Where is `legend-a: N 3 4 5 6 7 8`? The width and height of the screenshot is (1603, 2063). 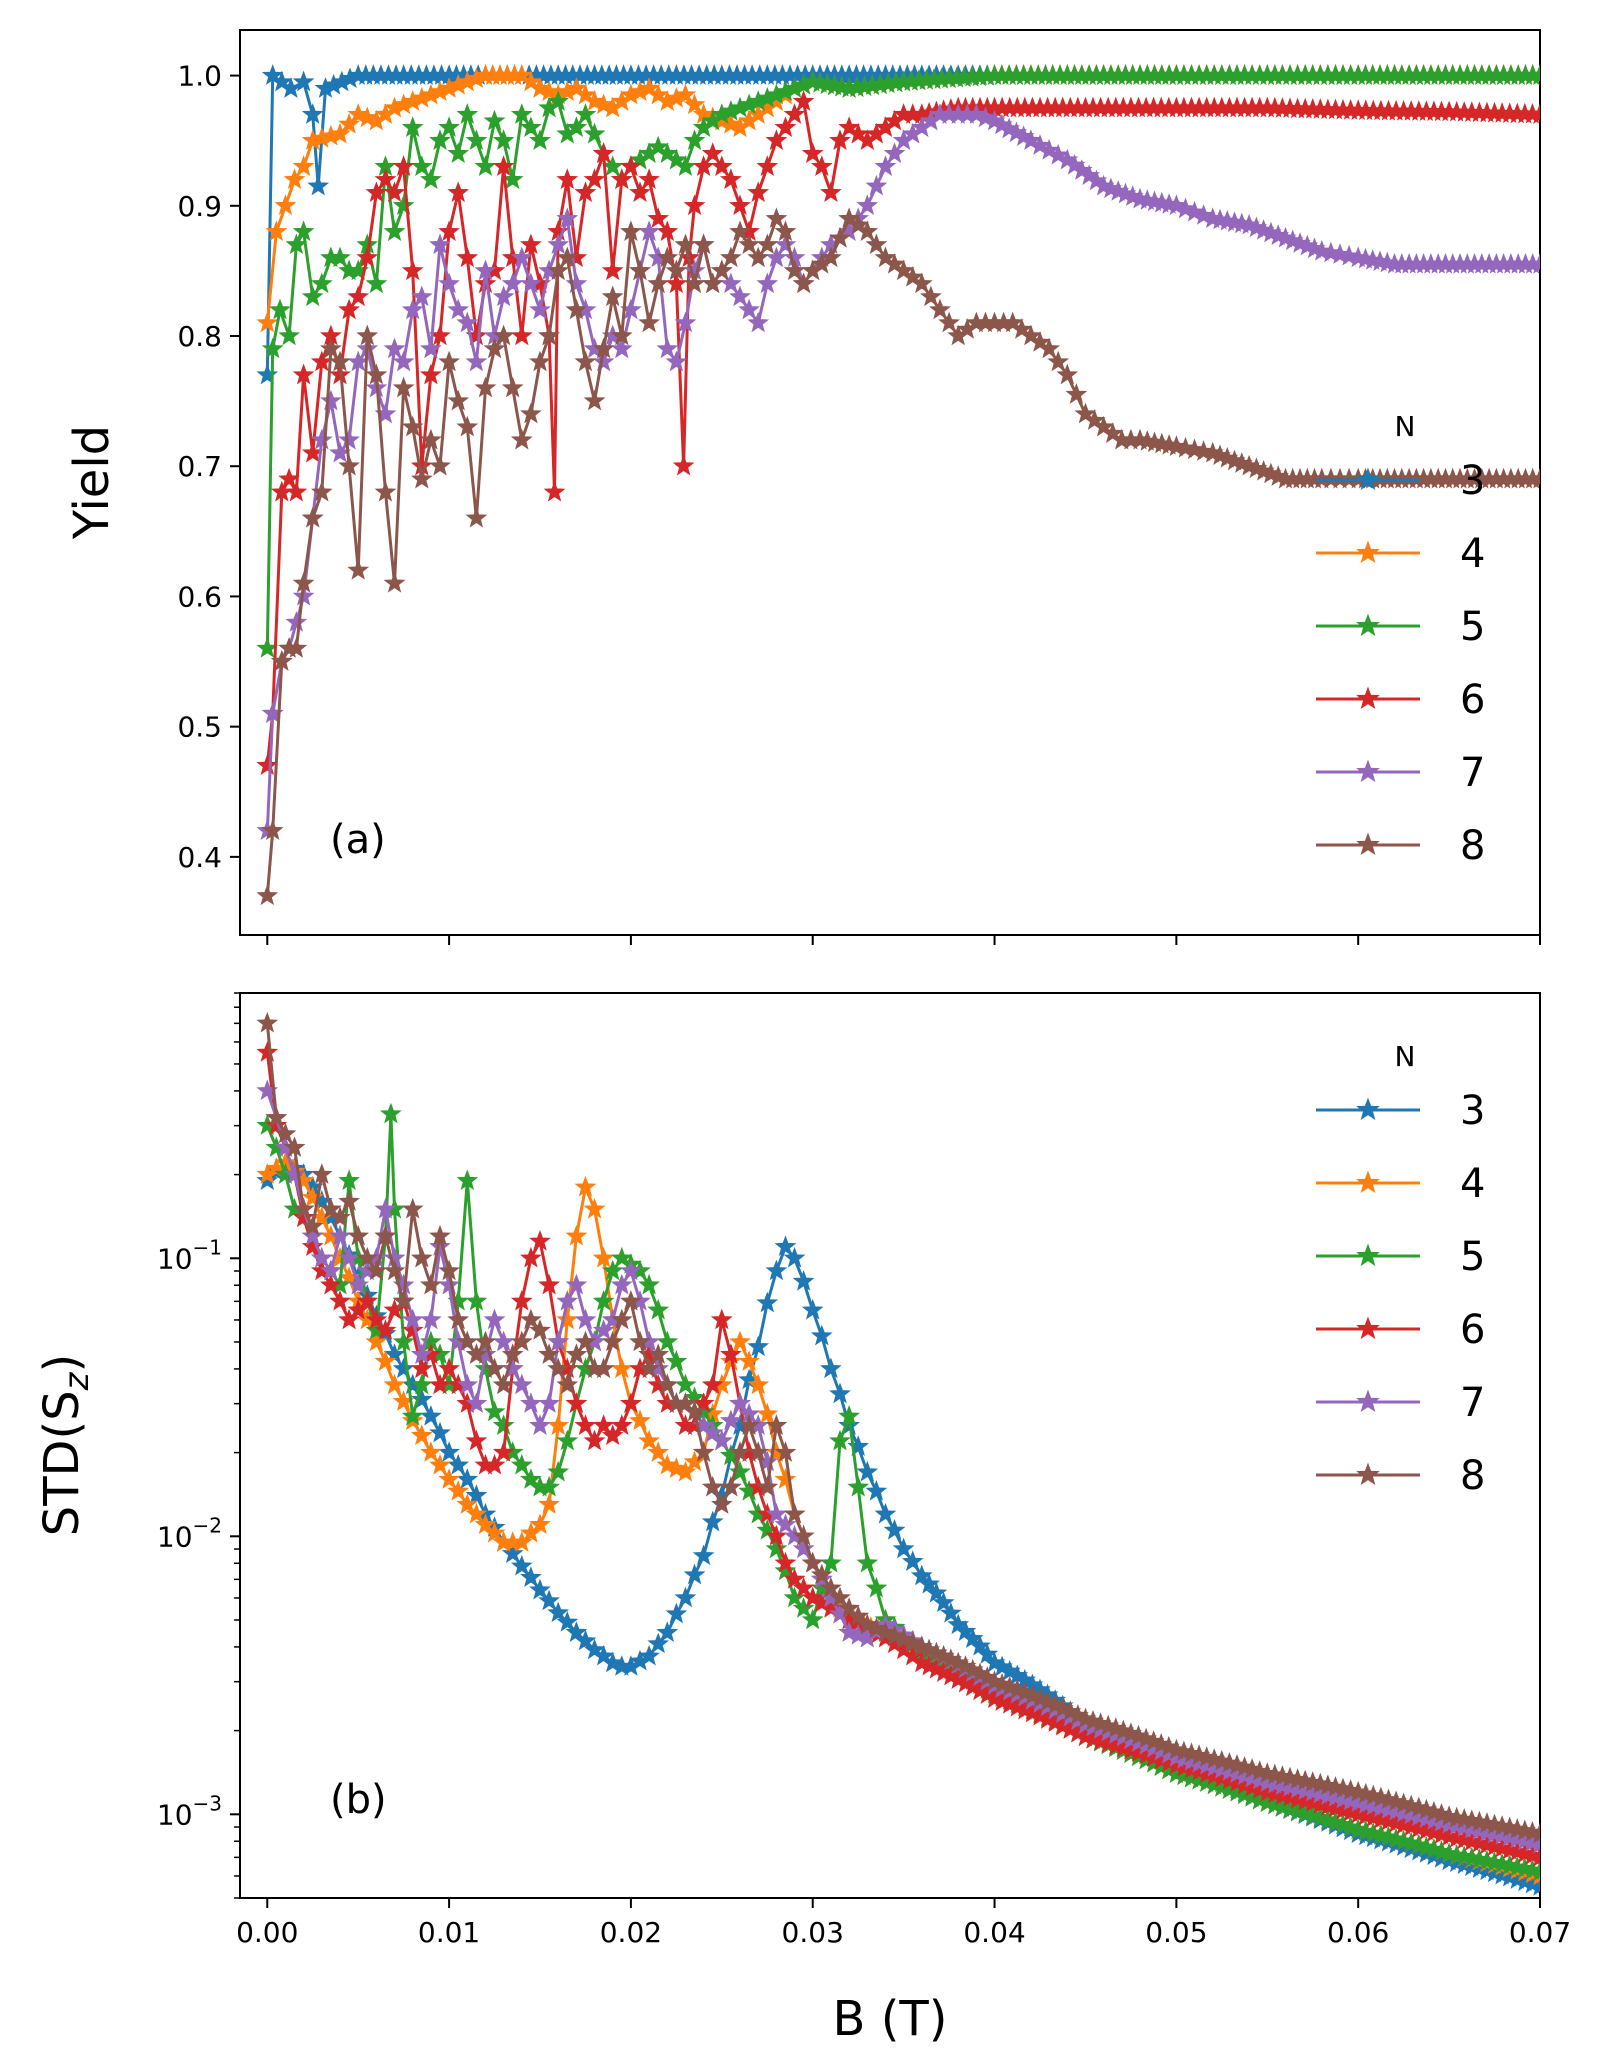
legend-a: N 3 4 5 6 7 8 is located at coordinates (1400, 639).